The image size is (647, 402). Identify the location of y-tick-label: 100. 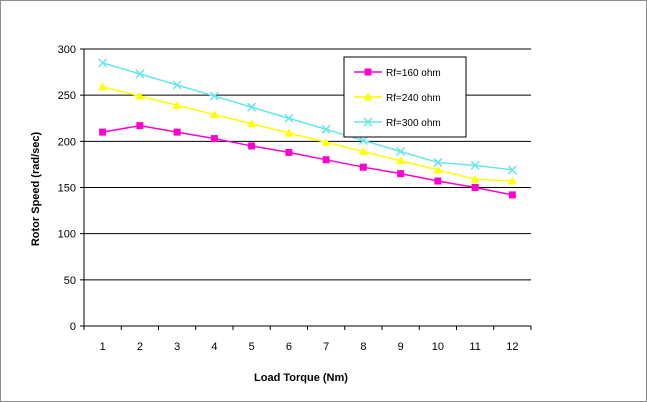
(67, 235).